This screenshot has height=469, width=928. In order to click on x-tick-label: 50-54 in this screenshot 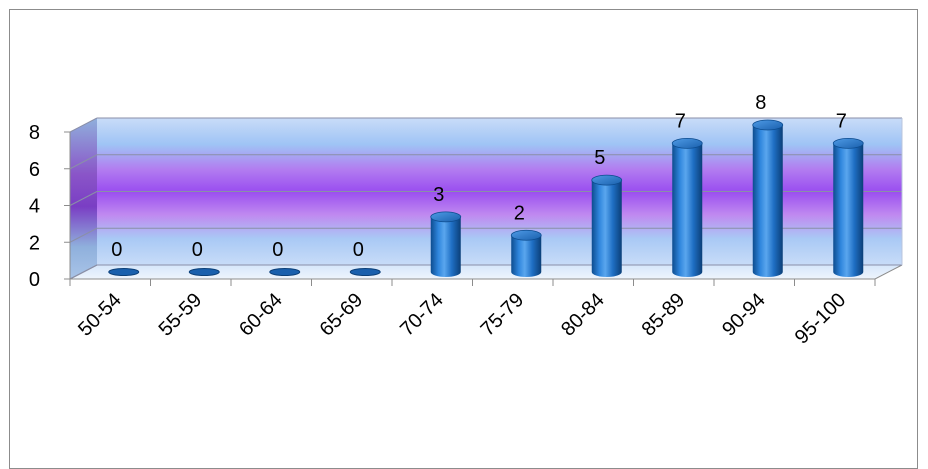, I will do `click(100, 315)`.